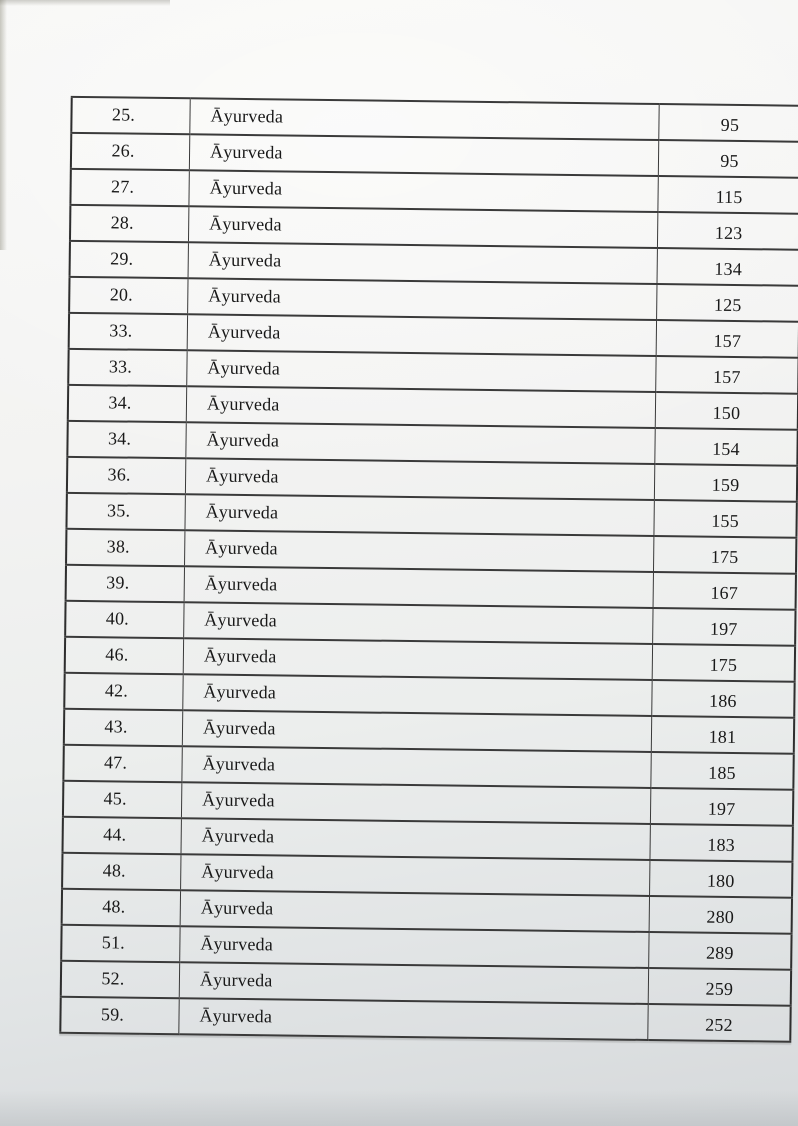 This screenshot has height=1126, width=798. I want to click on row-number-cell: 20., so click(129, 295).